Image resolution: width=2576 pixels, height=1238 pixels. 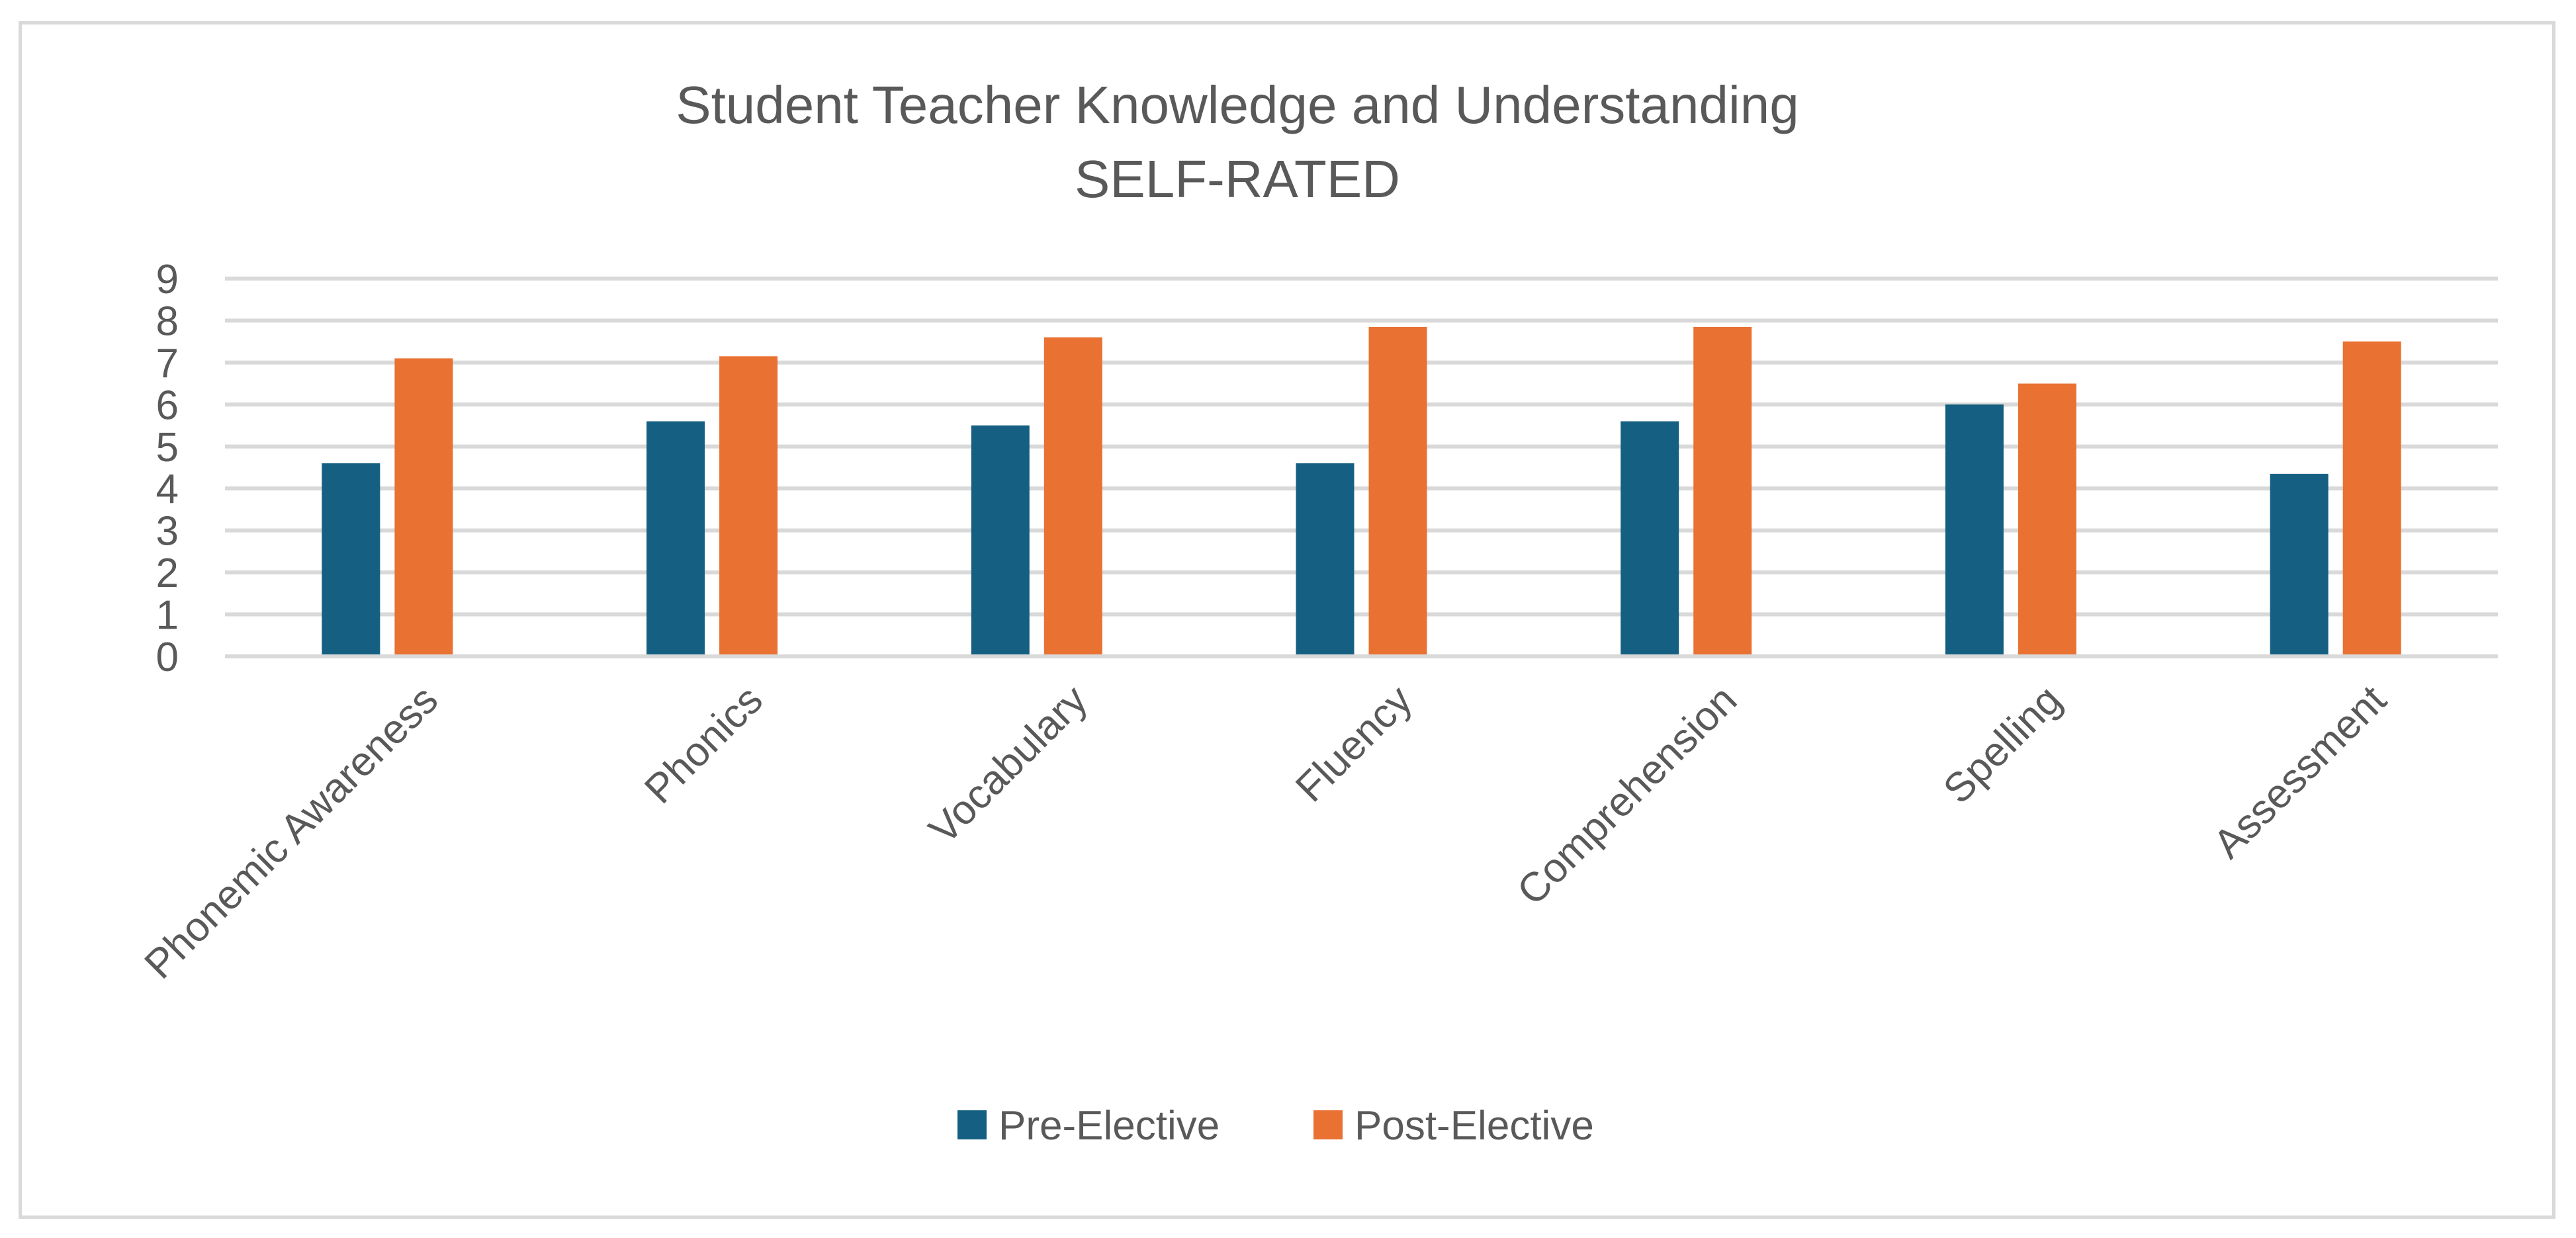 I want to click on y-tick-label: 4, so click(x=167, y=489).